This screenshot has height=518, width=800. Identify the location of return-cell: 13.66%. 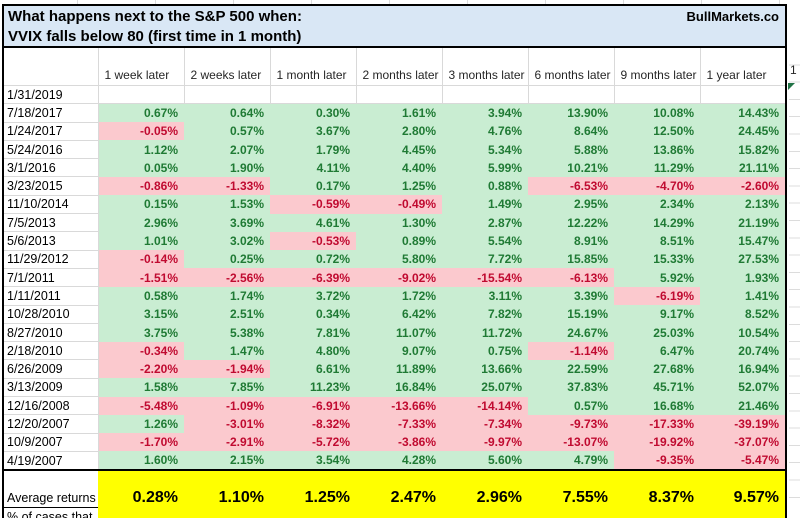
(485, 369).